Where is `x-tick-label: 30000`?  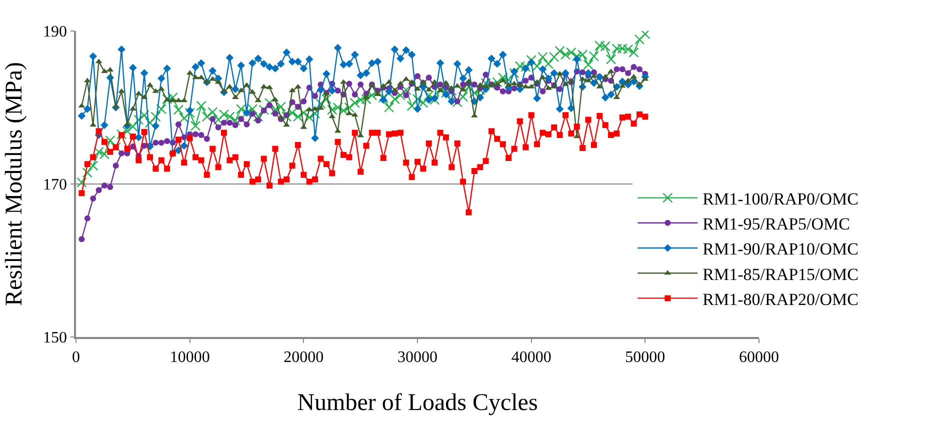
x-tick-label: 30000 is located at coordinates (418, 357).